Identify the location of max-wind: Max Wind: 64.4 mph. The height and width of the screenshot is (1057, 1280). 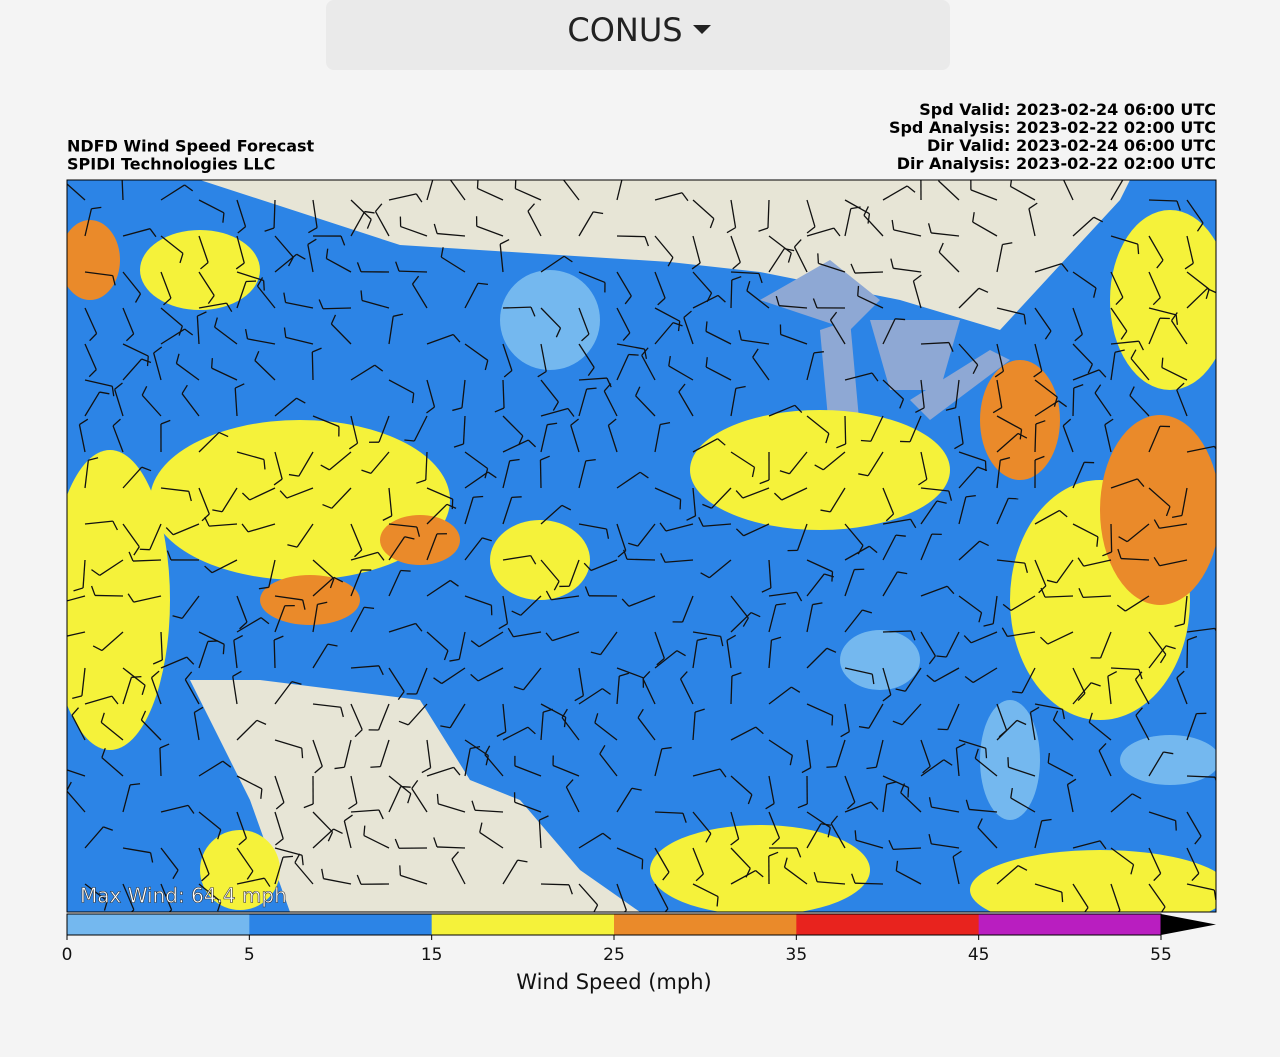
(183, 896).